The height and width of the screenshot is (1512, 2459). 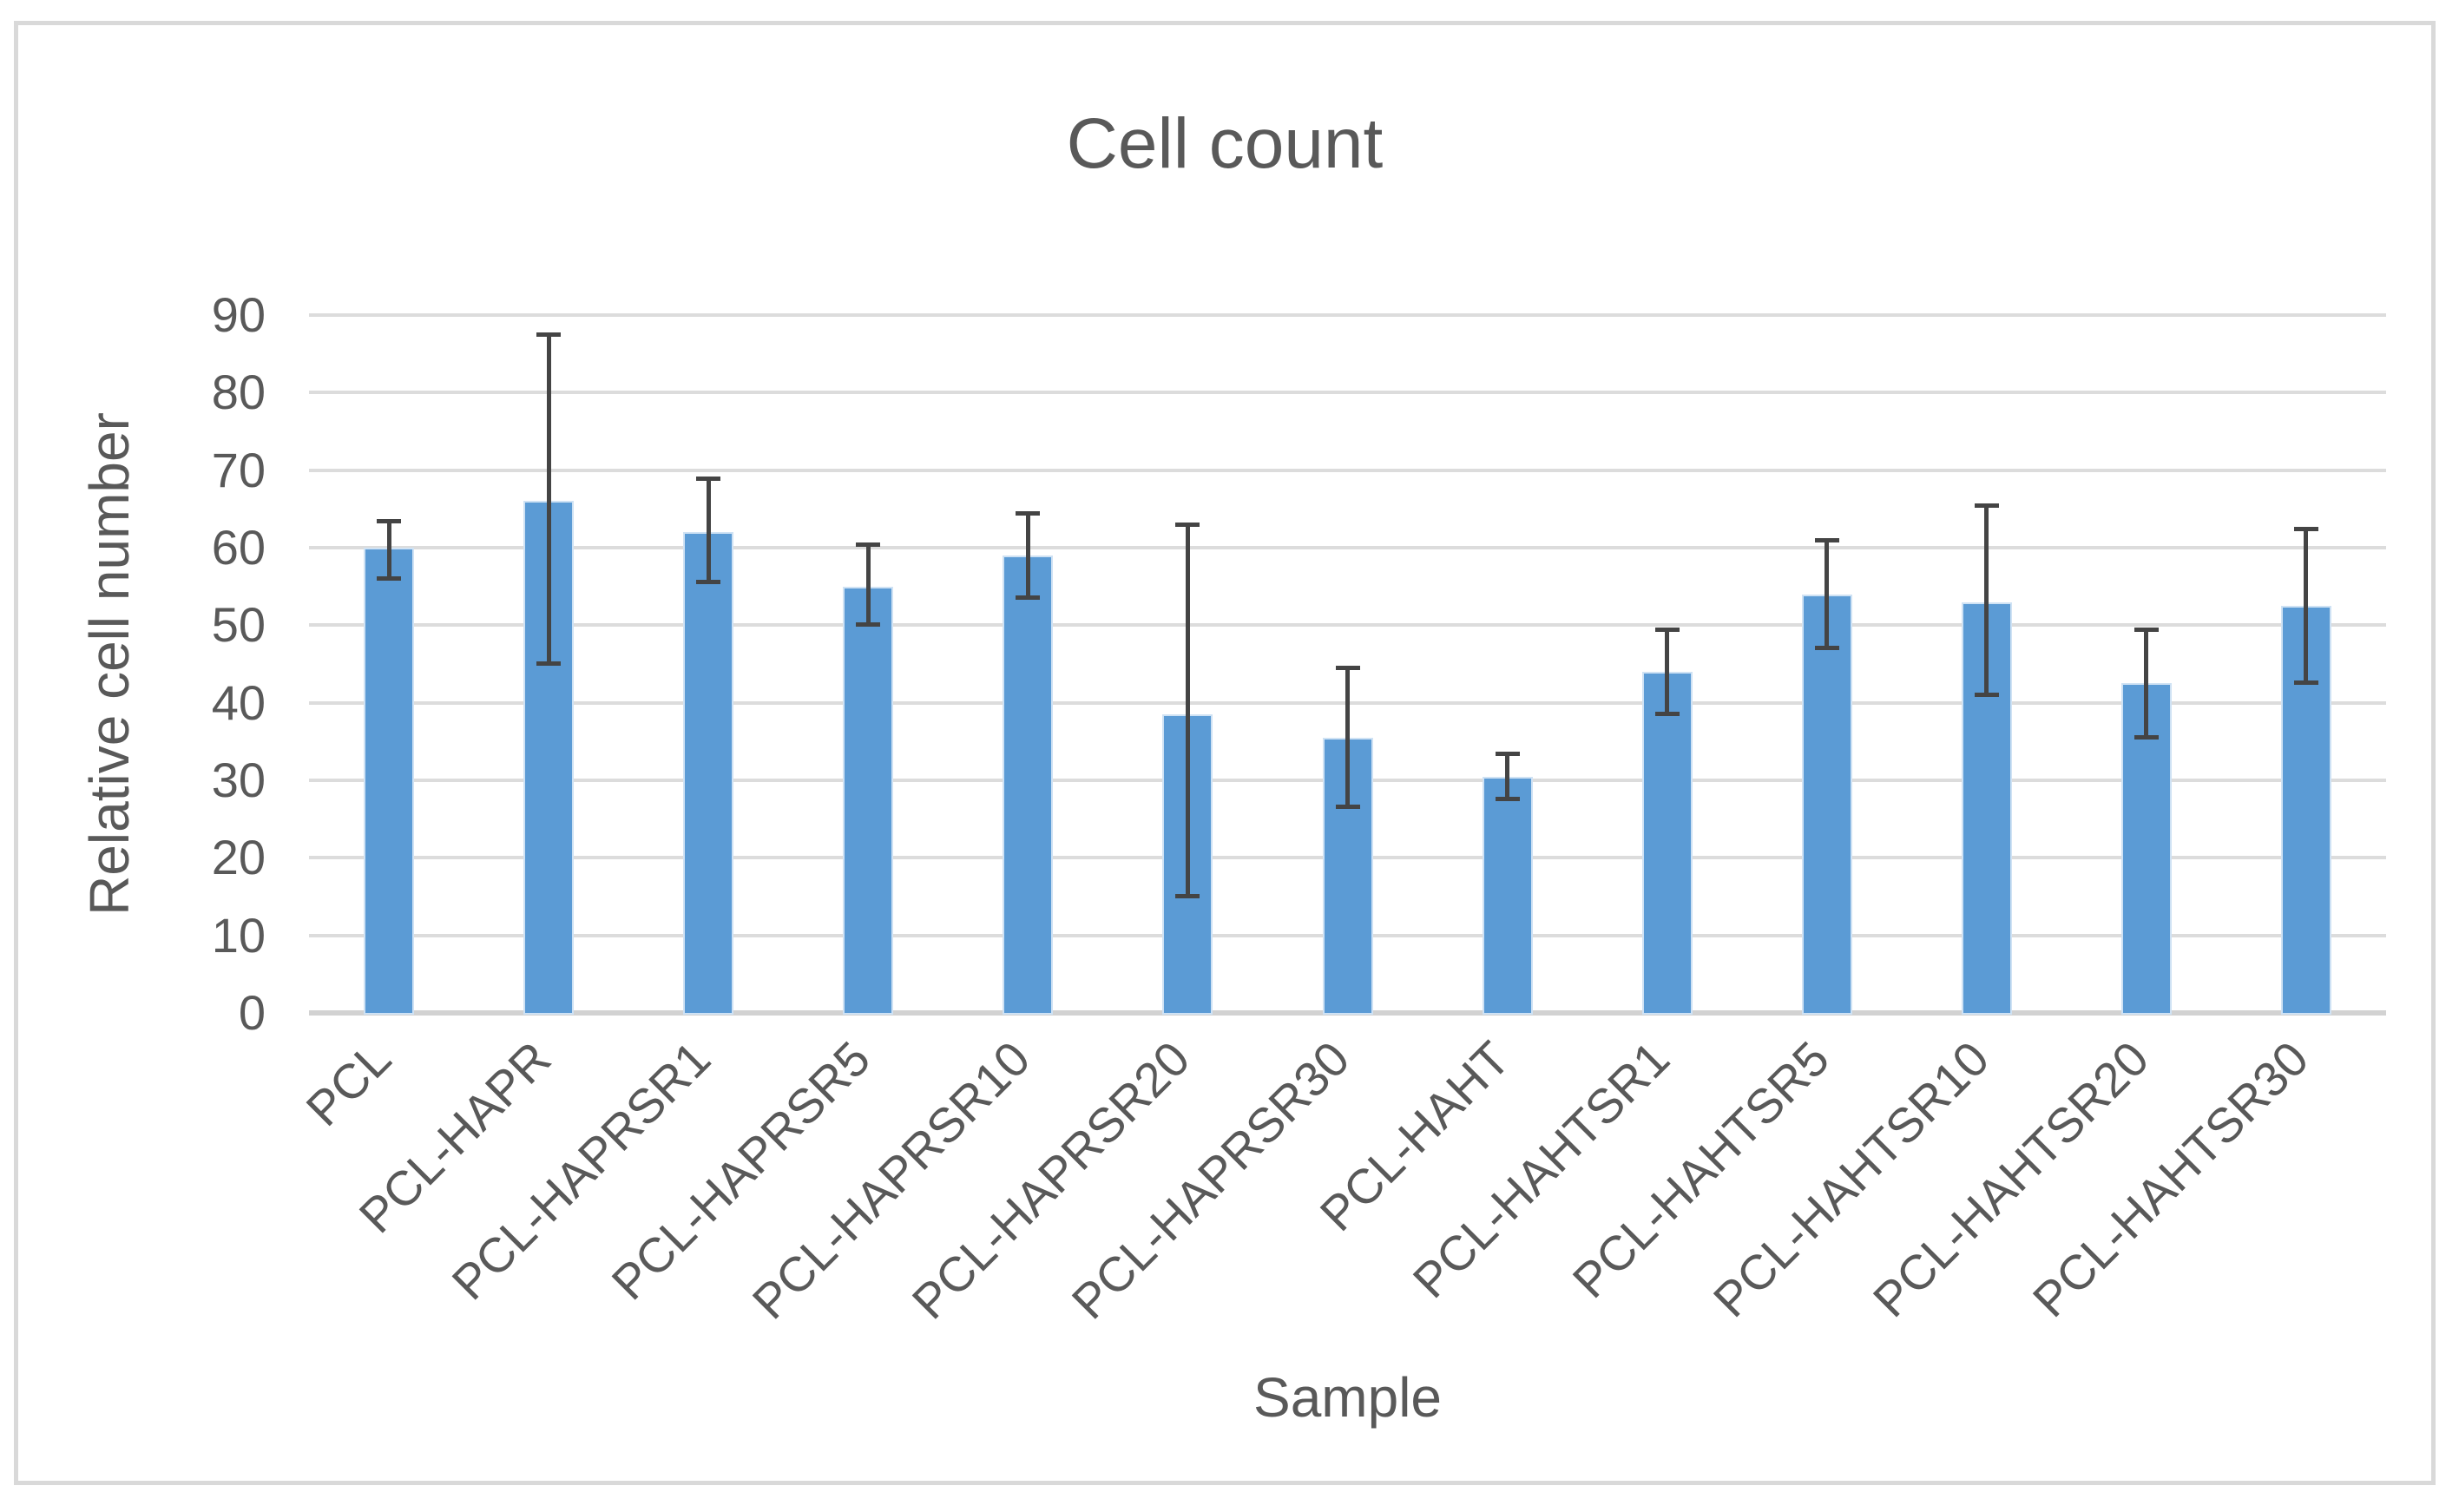 I want to click on error-bar-cap-top-PCL-HAPRSR1, so click(x=708, y=478).